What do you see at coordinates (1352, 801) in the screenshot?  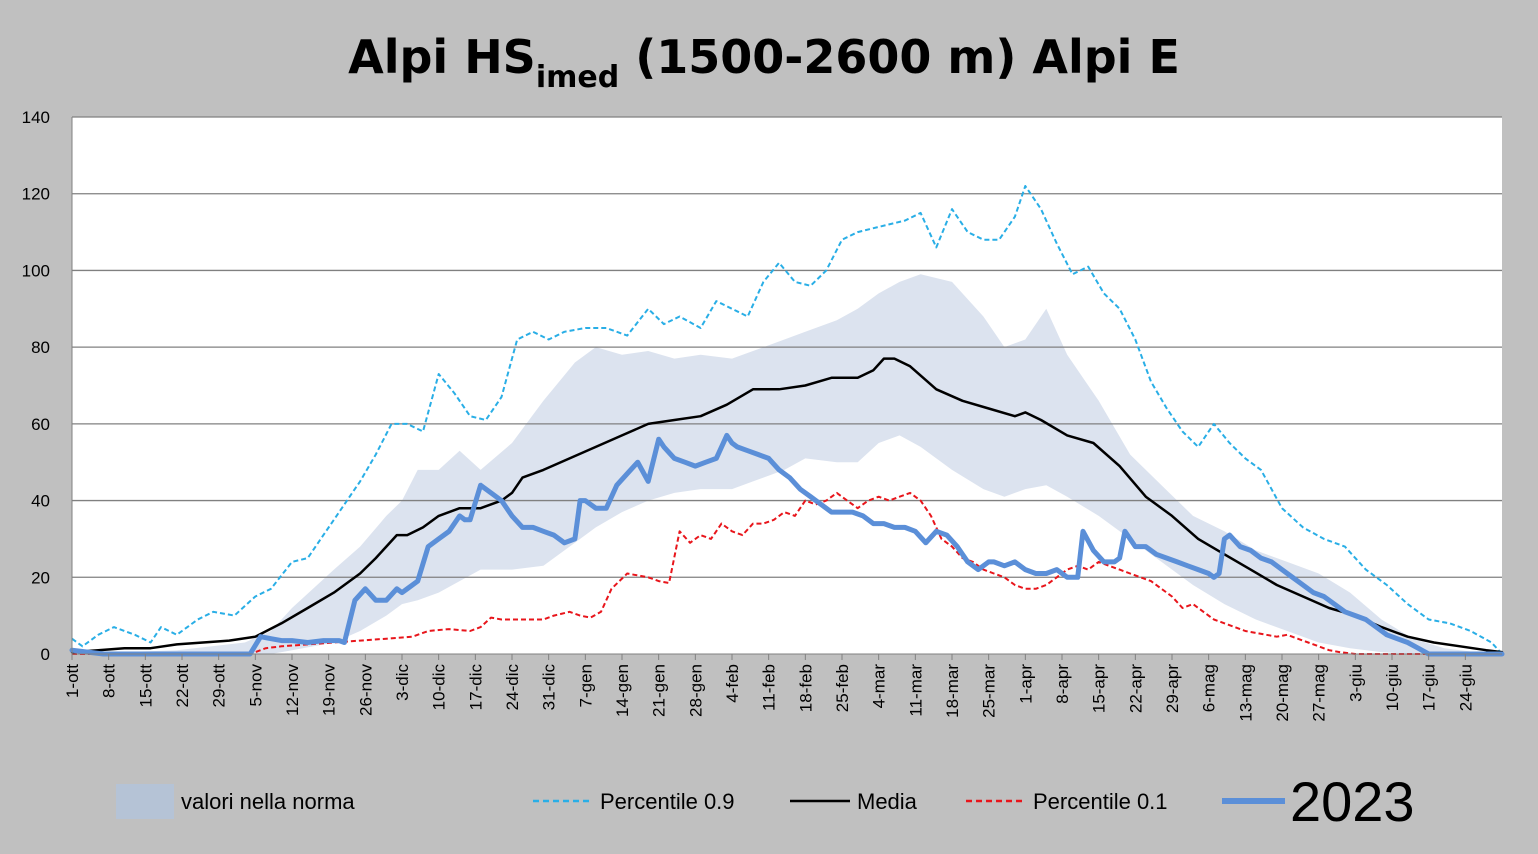 I see `legend-label-2023: 2023` at bounding box center [1352, 801].